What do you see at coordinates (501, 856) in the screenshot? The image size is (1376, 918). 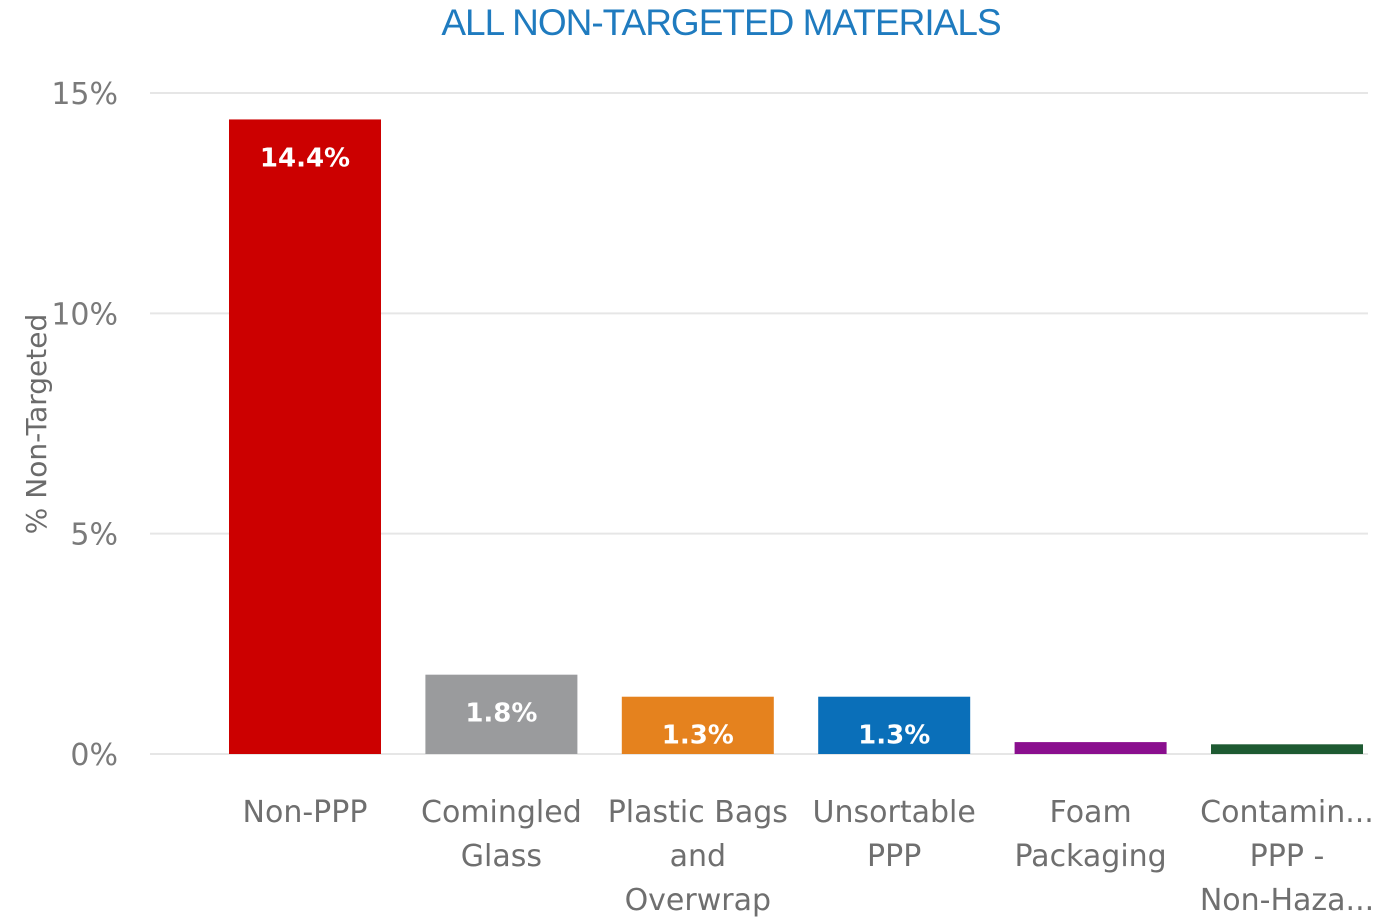 I see `x-category-label: Glass` at bounding box center [501, 856].